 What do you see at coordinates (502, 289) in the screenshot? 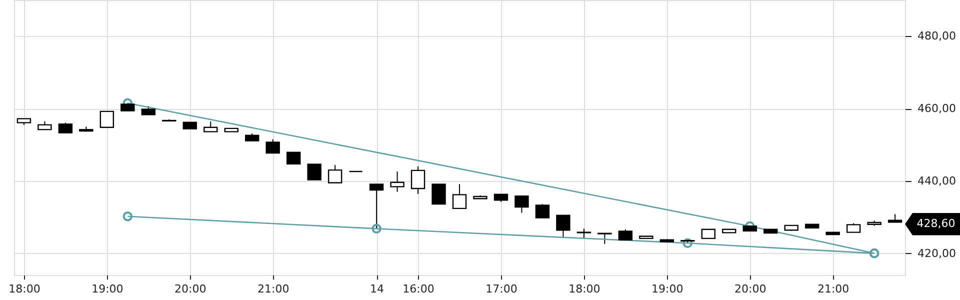
I see `x-tick-label: 17:00` at bounding box center [502, 289].